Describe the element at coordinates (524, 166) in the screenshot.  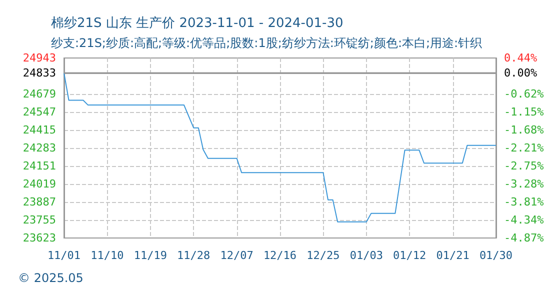
I see `y2-tick-label: -2.75%` at that location.